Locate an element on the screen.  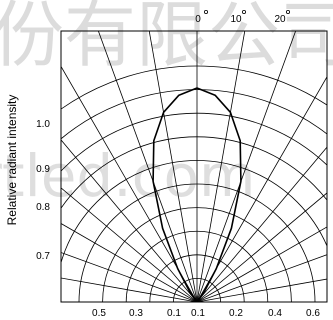
angle-tick-label: 10 is located at coordinates (236, 19).